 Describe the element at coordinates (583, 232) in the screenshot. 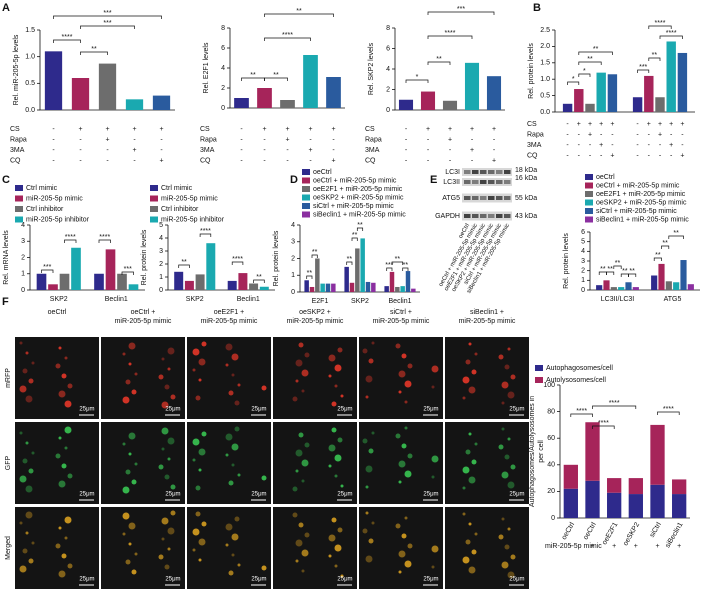

I see `y-tick-label: 6` at that location.